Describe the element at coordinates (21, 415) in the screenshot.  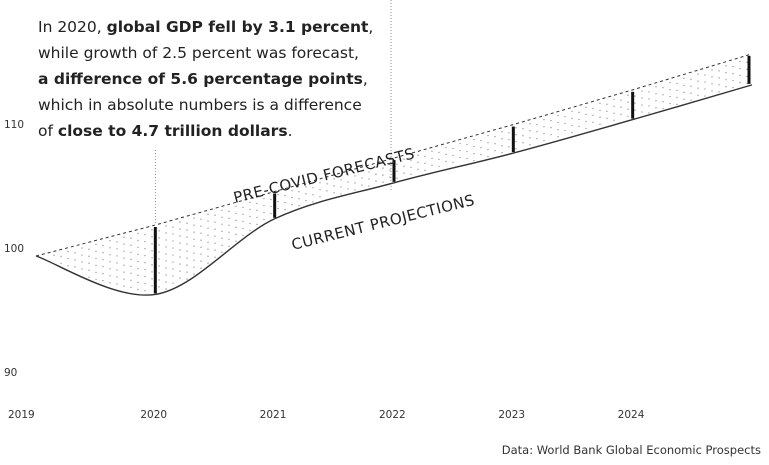
I see `x-tick-label: 2019` at that location.